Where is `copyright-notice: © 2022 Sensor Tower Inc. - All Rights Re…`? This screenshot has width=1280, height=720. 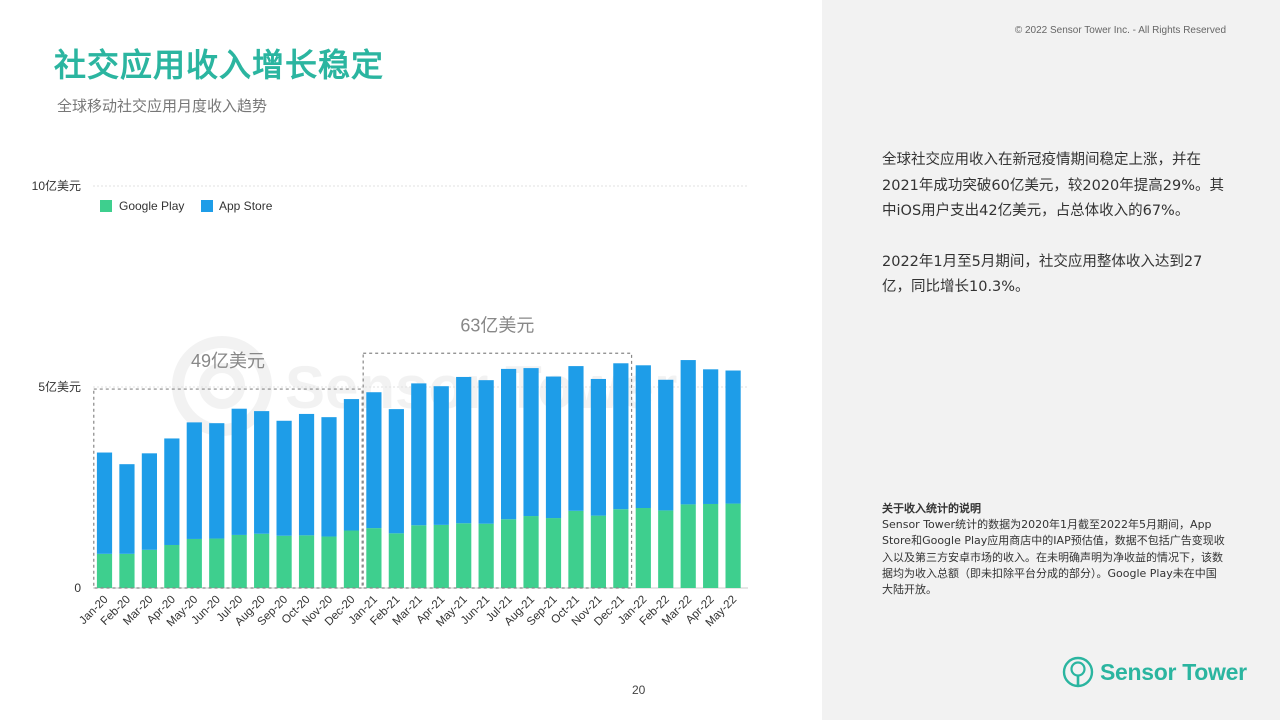
copyright-notice: © 2022 Sensor Tower Inc. - All Rights Re… is located at coordinates (1120, 30).